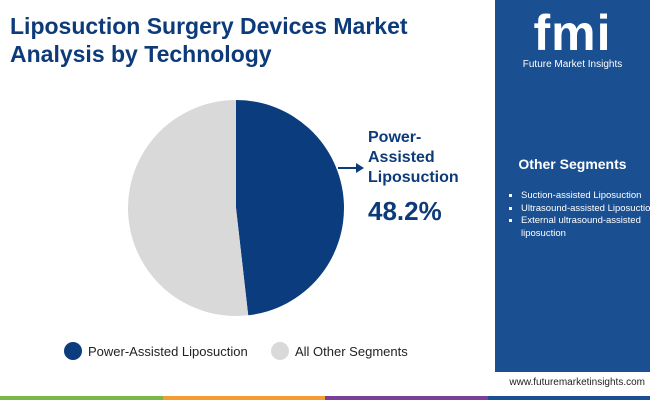 Image resolution: width=650 pixels, height=400 pixels. I want to click on logo: fmi, so click(572, 33).